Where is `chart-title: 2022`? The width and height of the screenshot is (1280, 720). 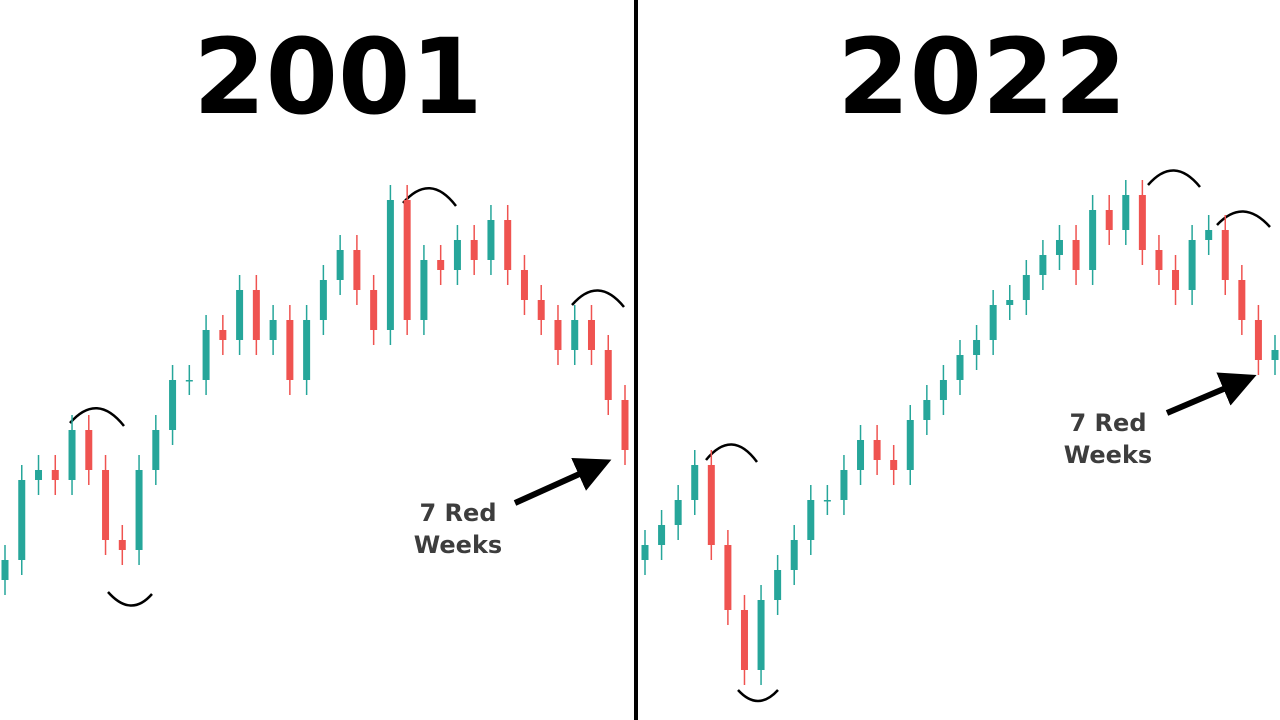 chart-title: 2022 is located at coordinates (981, 77).